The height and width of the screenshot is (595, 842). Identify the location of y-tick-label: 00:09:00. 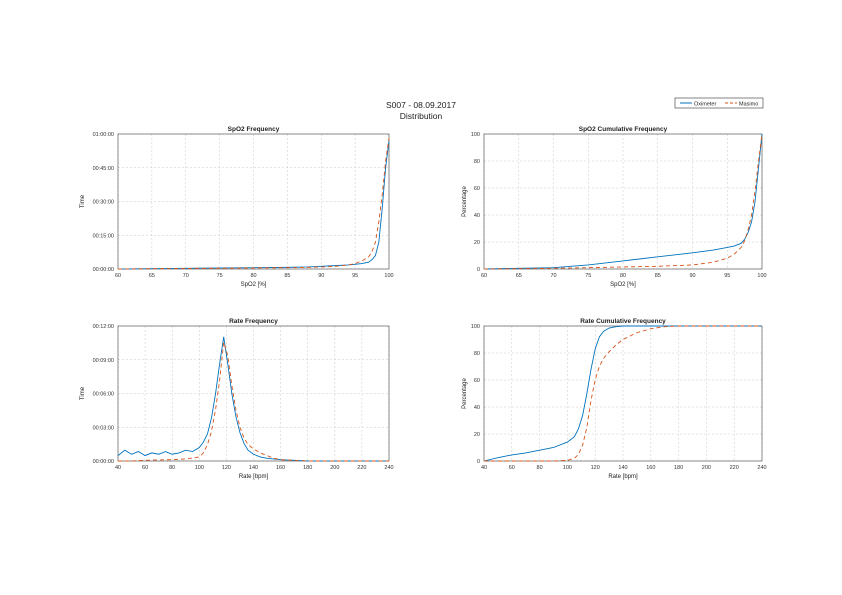
(103, 361).